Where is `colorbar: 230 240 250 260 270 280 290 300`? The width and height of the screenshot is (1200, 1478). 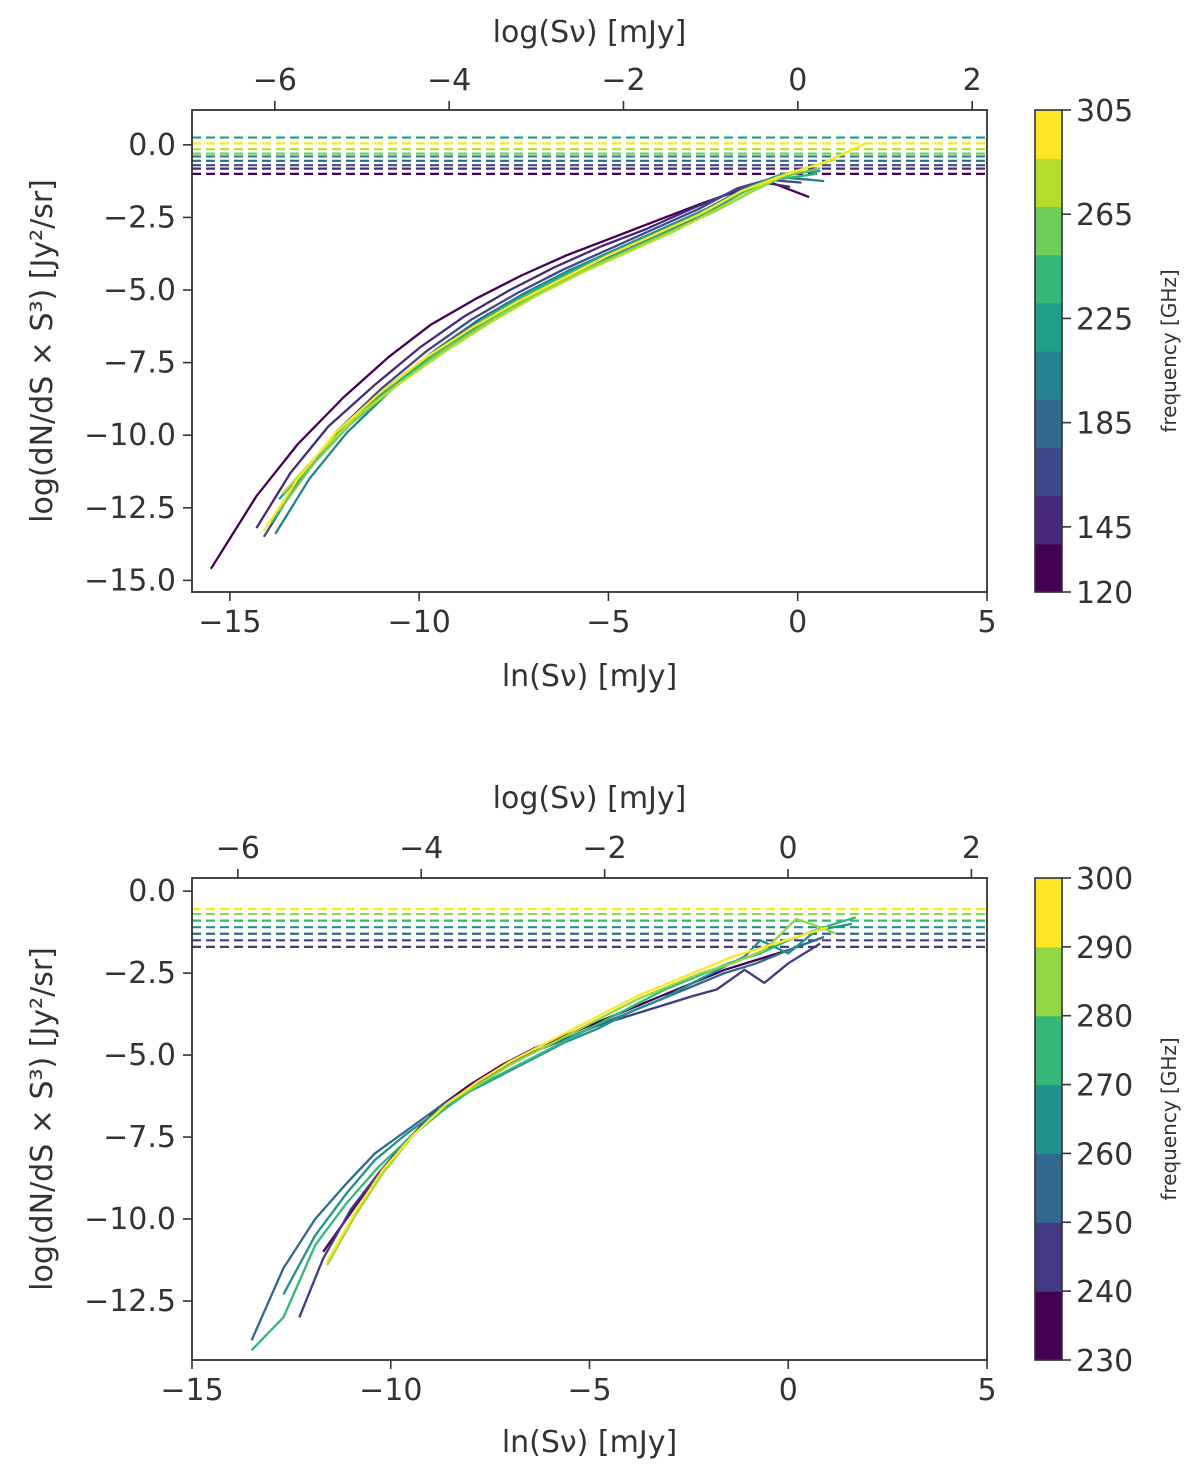 colorbar: 230 240 250 260 270 280 290 300 is located at coordinates (1083, 1120).